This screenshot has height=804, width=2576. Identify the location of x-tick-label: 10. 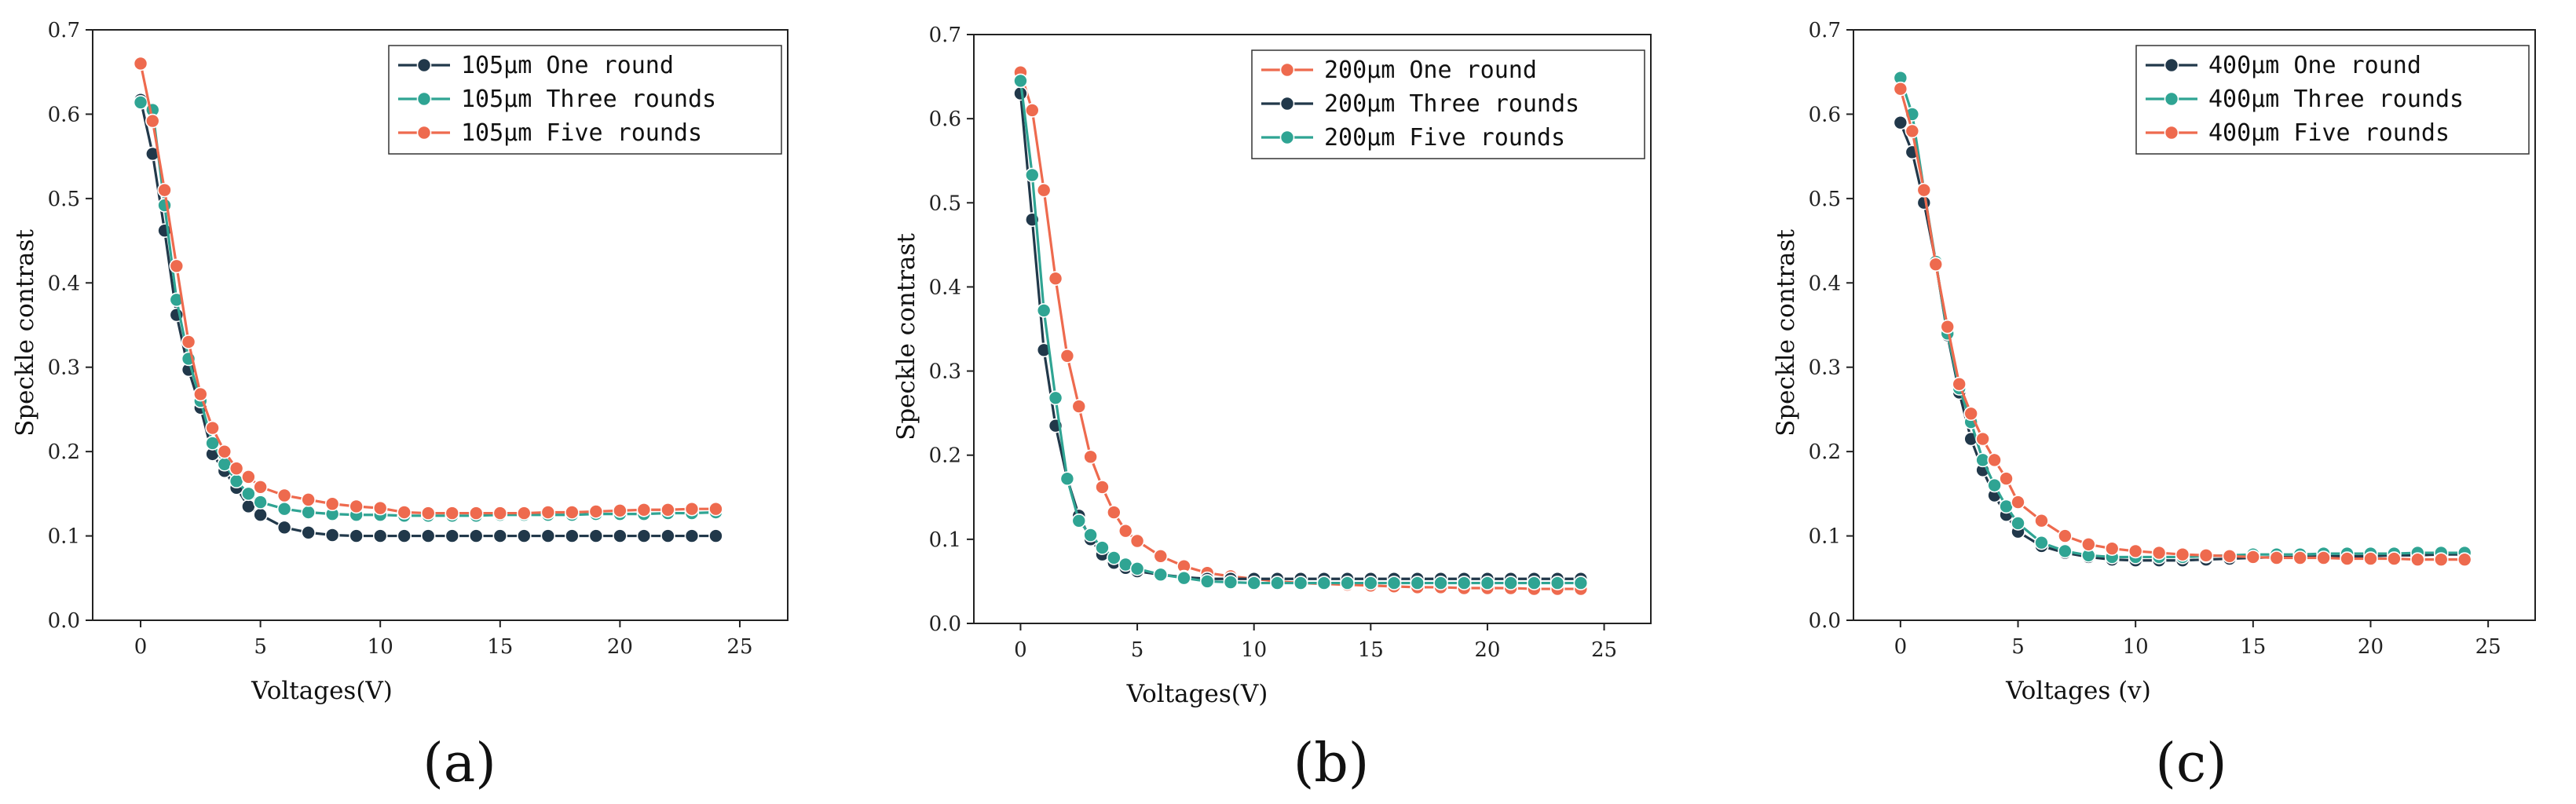
(2136, 647).